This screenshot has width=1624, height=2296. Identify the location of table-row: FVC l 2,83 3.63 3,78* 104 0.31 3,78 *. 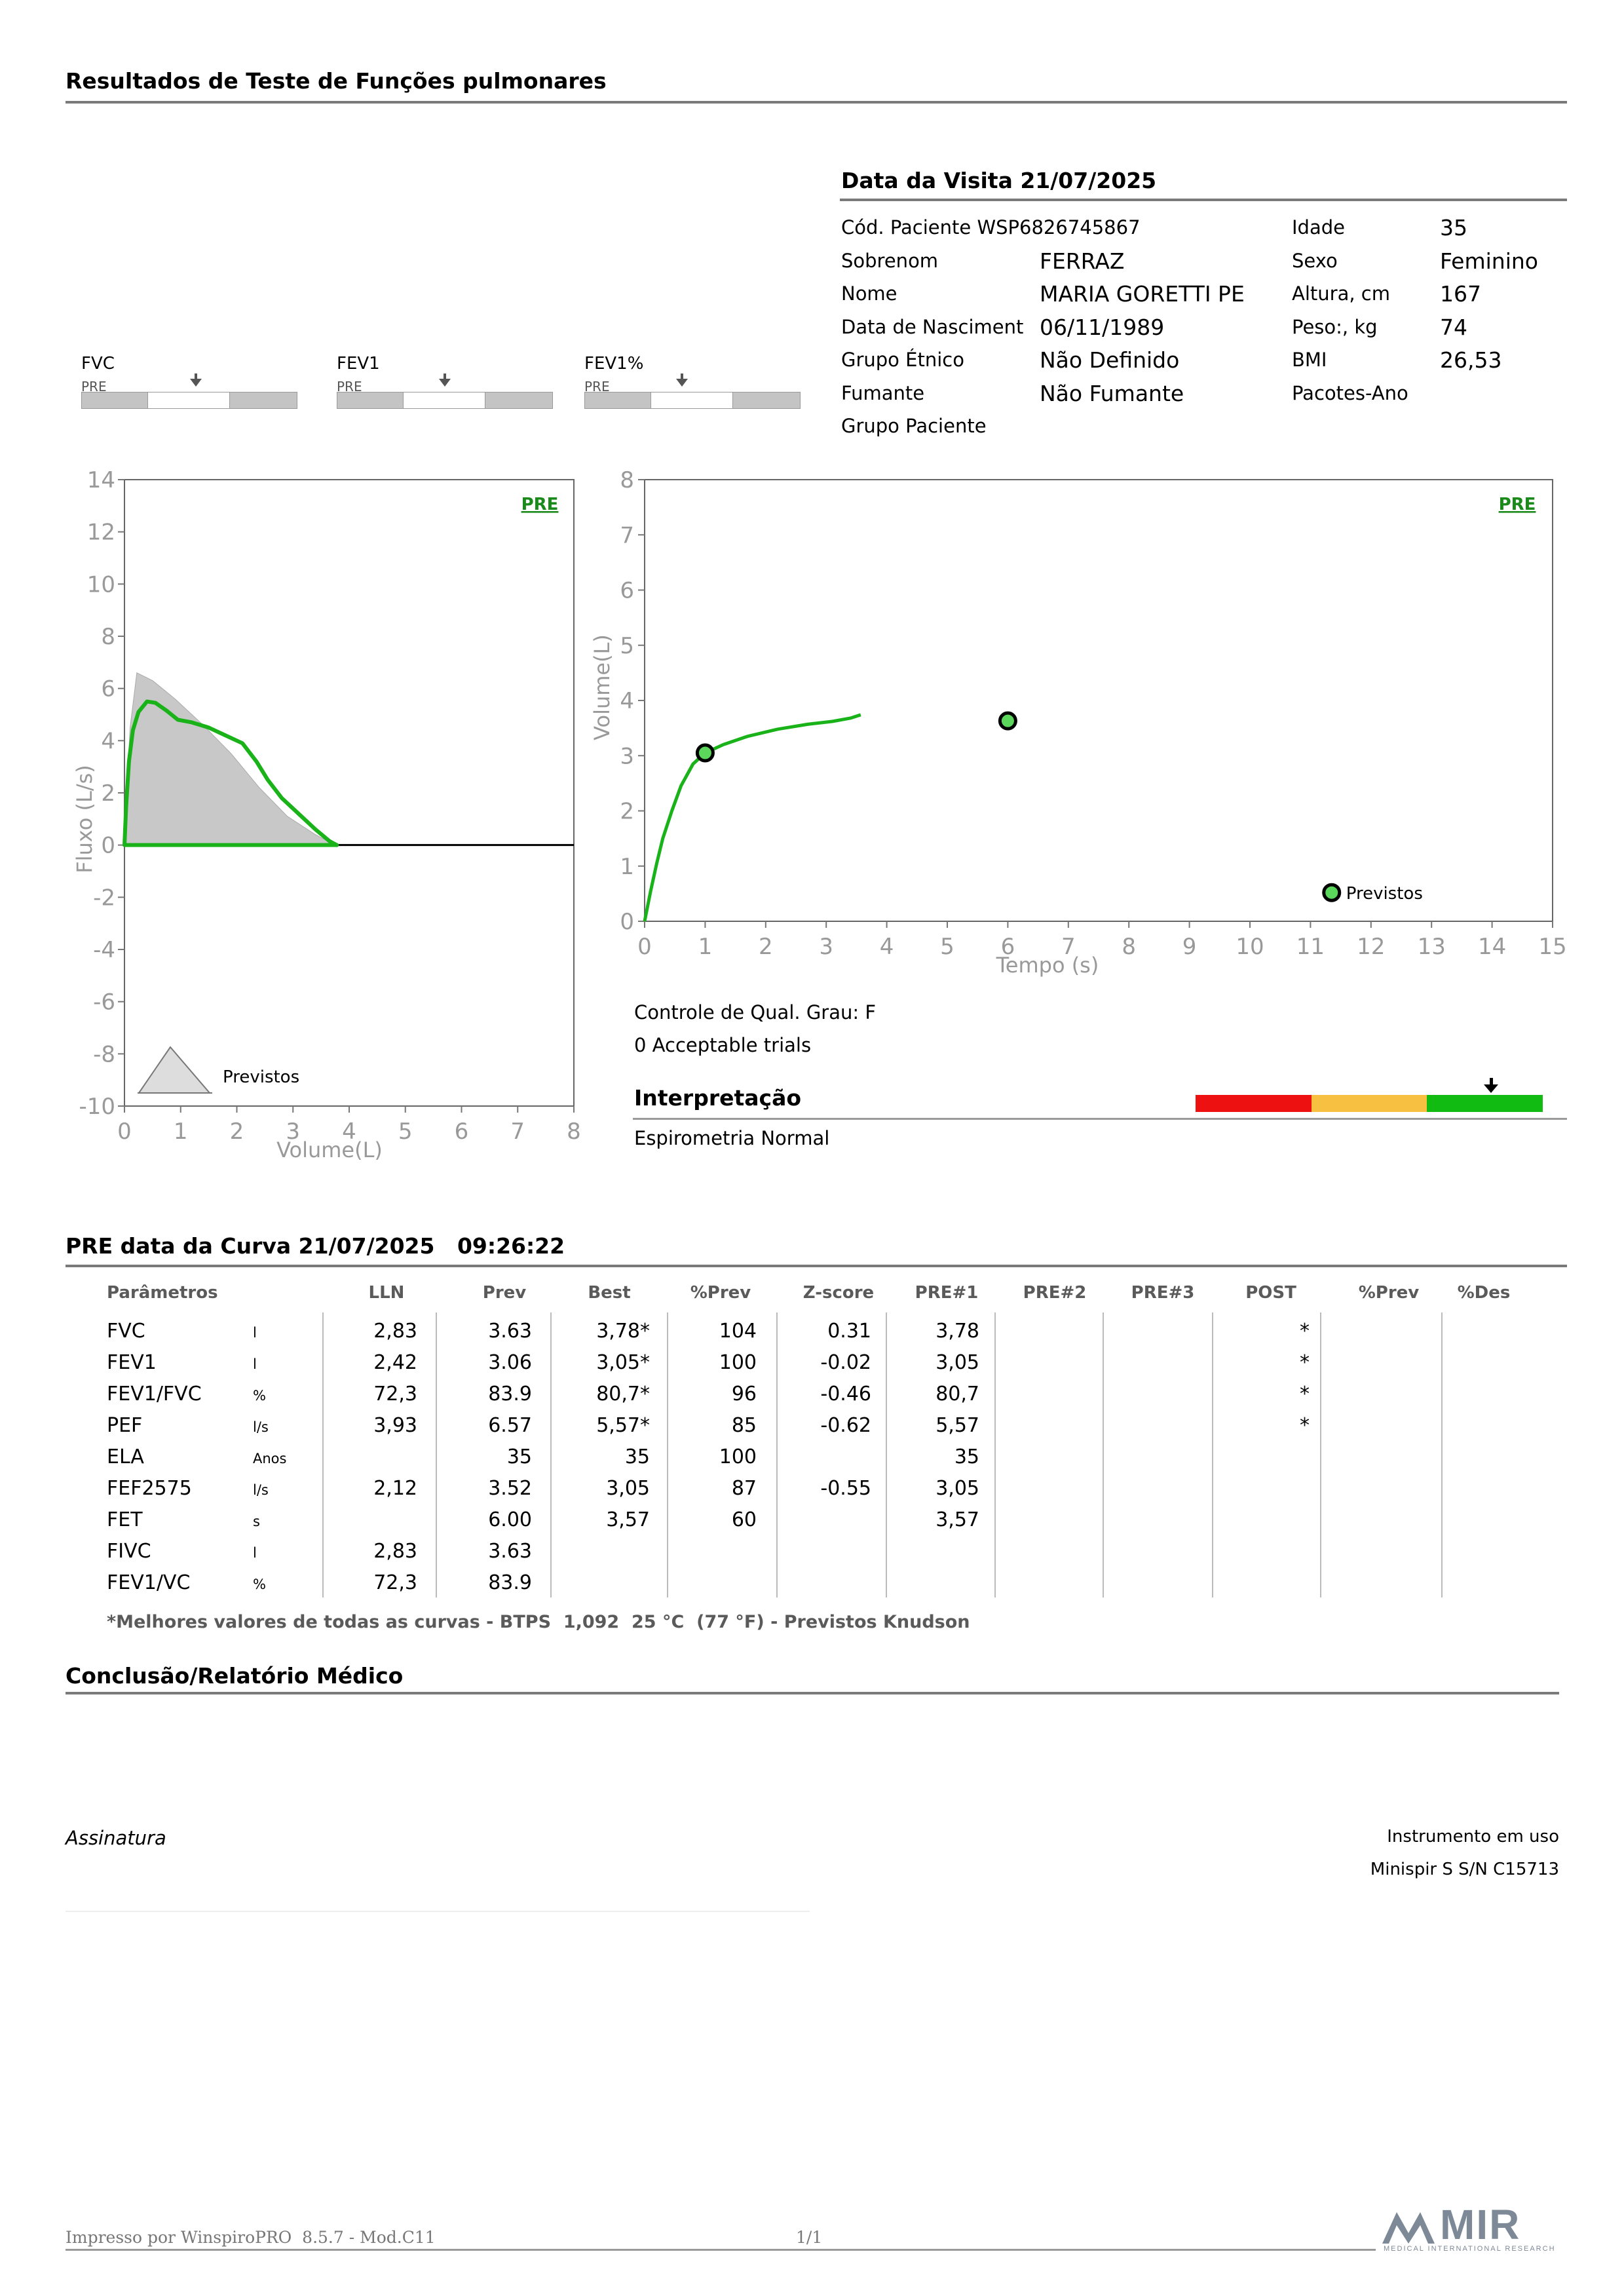
(812, 1335).